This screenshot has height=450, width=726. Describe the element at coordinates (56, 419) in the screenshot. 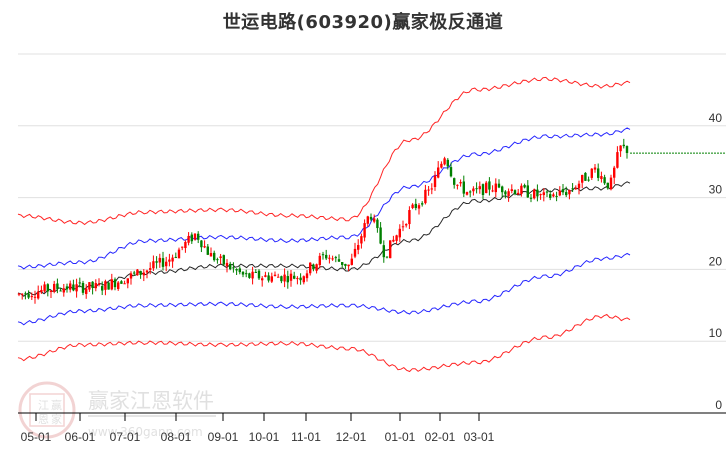

I see `watermark-seal-char-4: 家` at that location.